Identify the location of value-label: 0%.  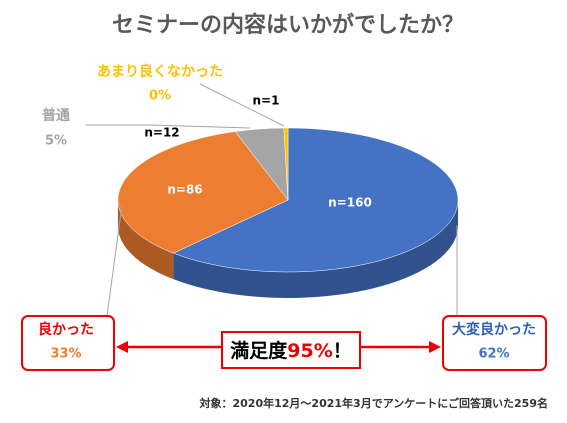
(160, 96).